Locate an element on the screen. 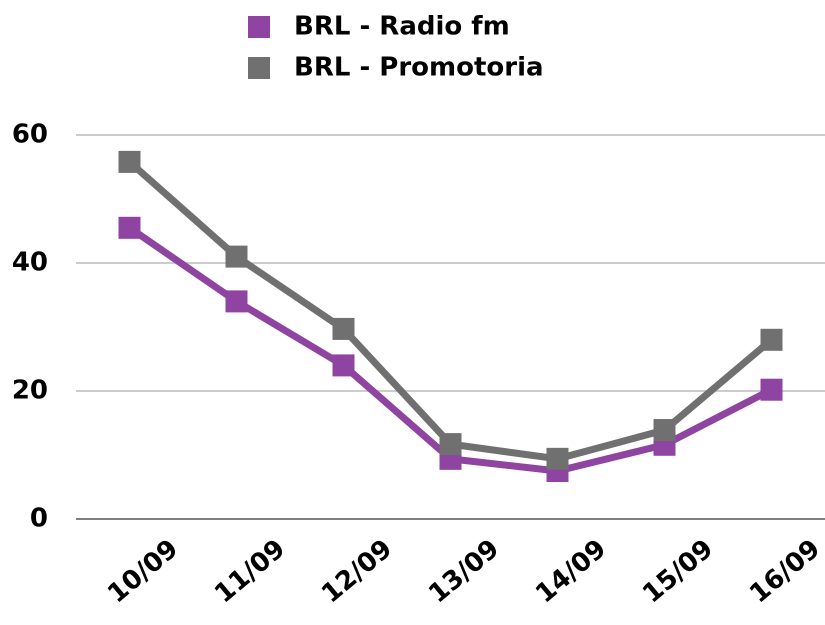 This screenshot has width=825, height=625. x-tick-label: 15/09 is located at coordinates (678, 572).